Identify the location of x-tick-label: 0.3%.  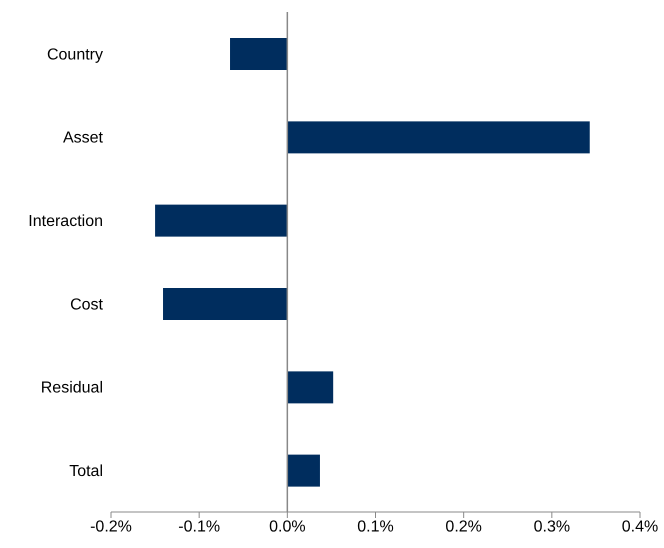
(552, 527).